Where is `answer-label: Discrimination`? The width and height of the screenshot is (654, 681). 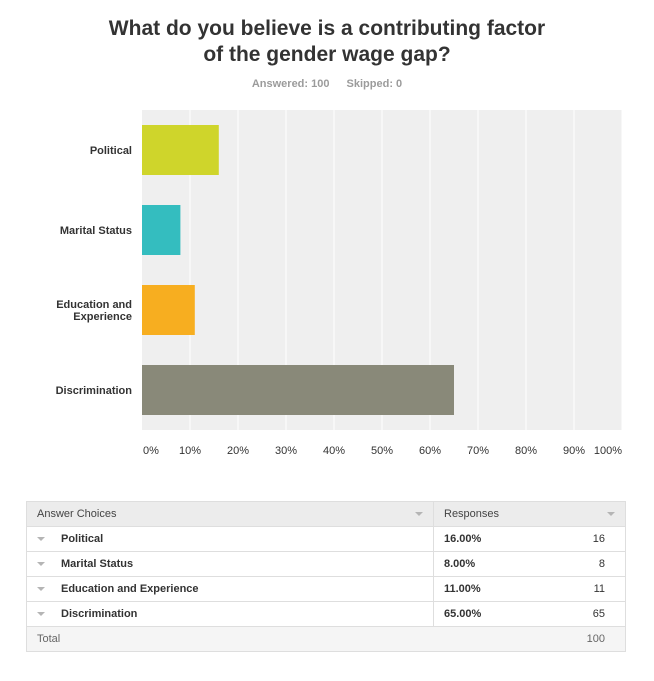
answer-label: Discrimination is located at coordinates (99, 614).